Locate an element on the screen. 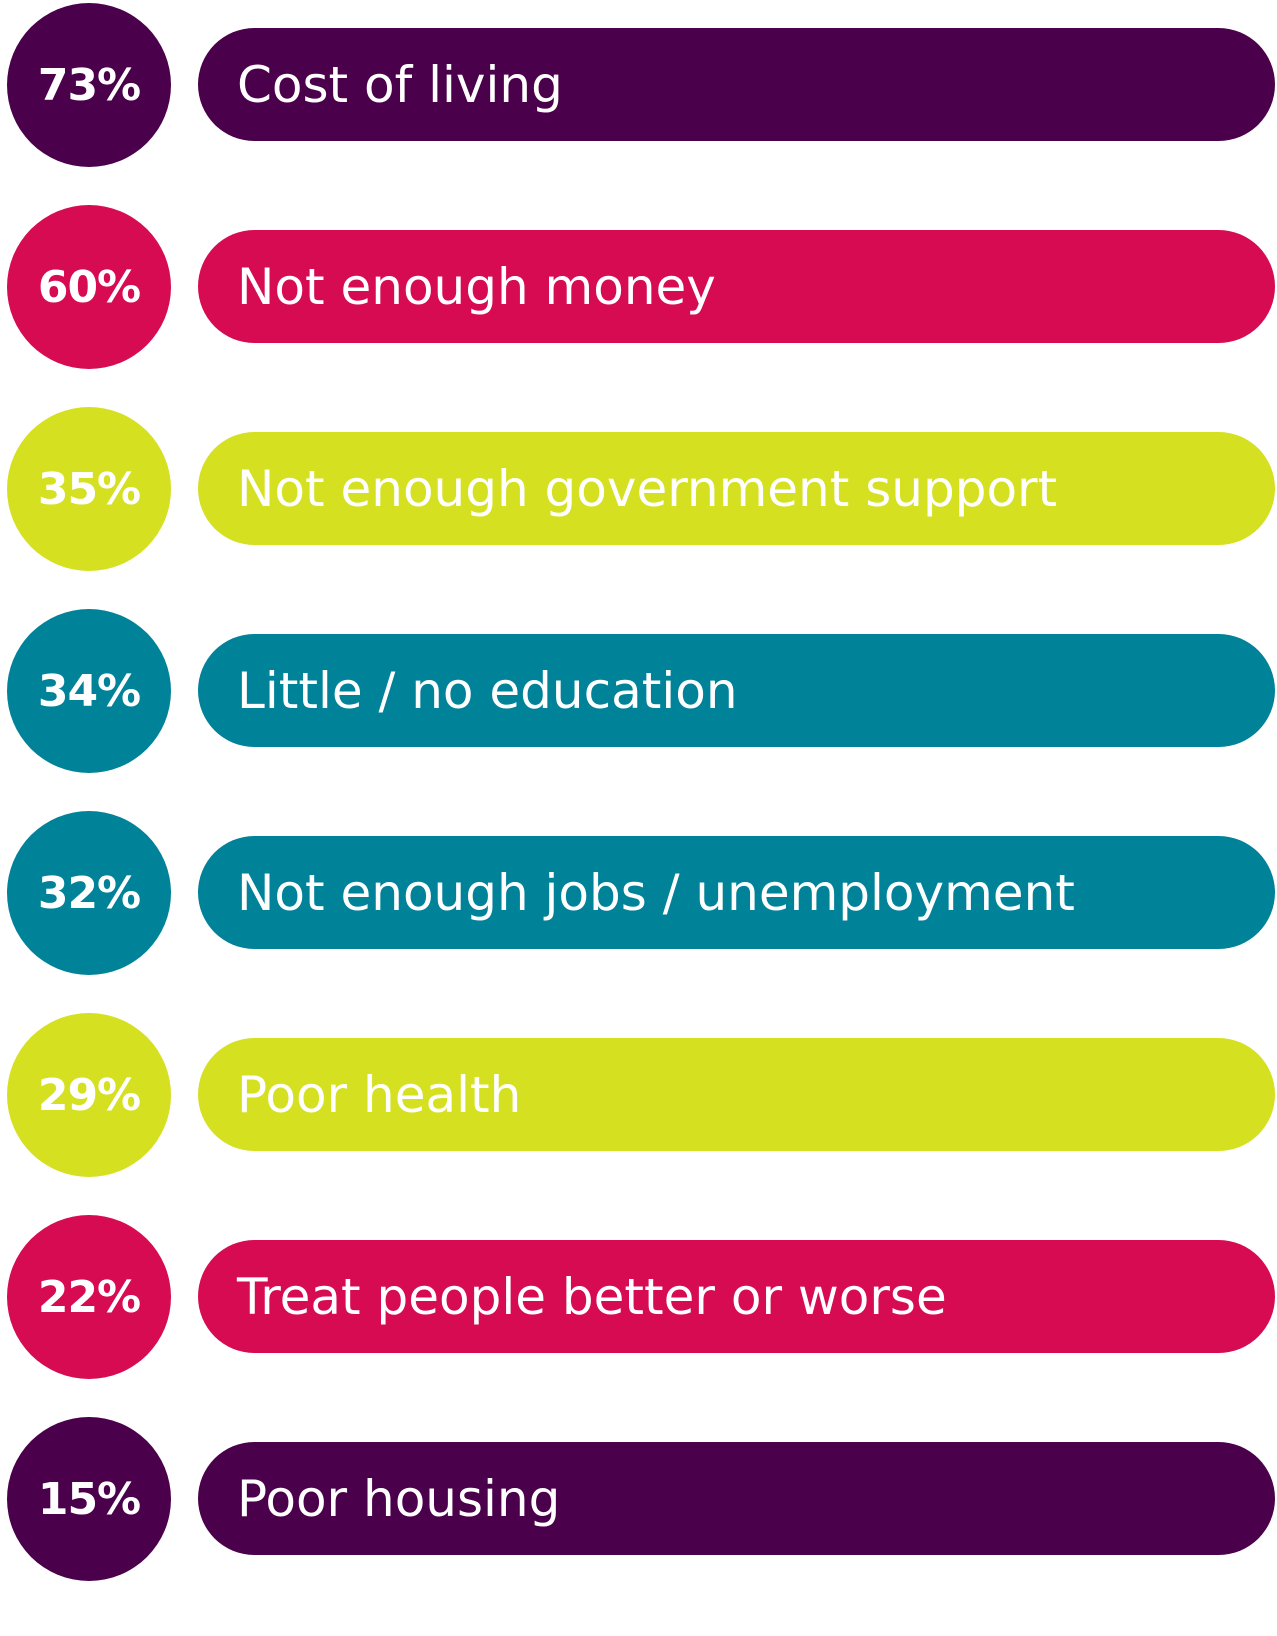 The image size is (1277, 1636). category-label: Poor health is located at coordinates (379, 1094).